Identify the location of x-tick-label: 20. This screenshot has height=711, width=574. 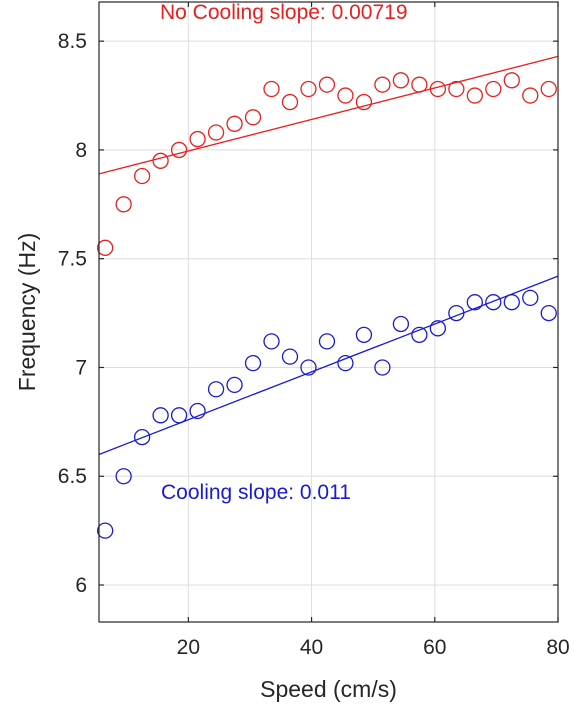
(188, 647).